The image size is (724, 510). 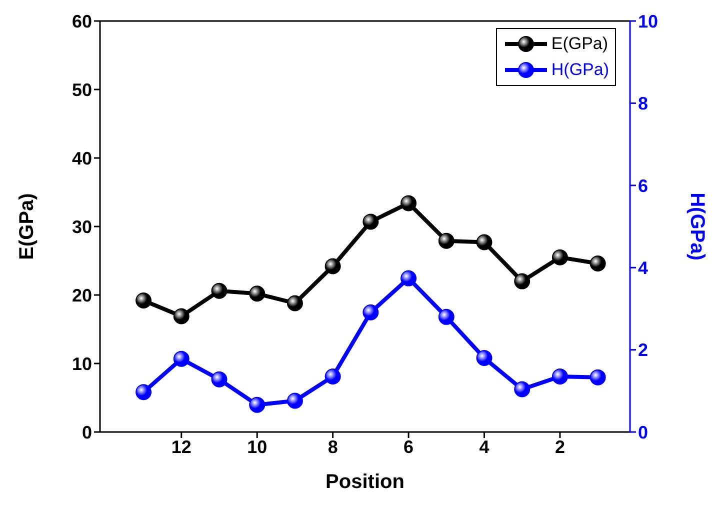 What do you see at coordinates (333, 446) in the screenshot?
I see `x-tick-label: 8` at bounding box center [333, 446].